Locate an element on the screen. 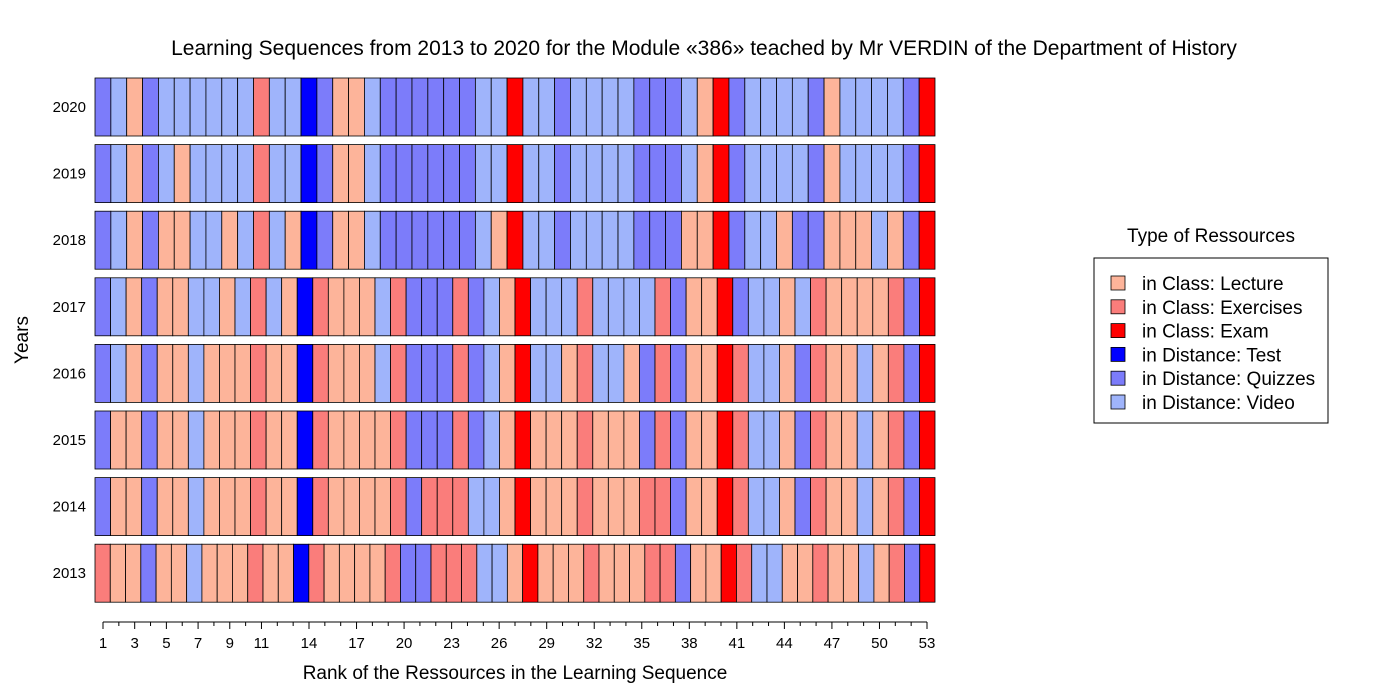 The height and width of the screenshot is (700, 1400). y-tick-label: 2013 is located at coordinates (69, 573).